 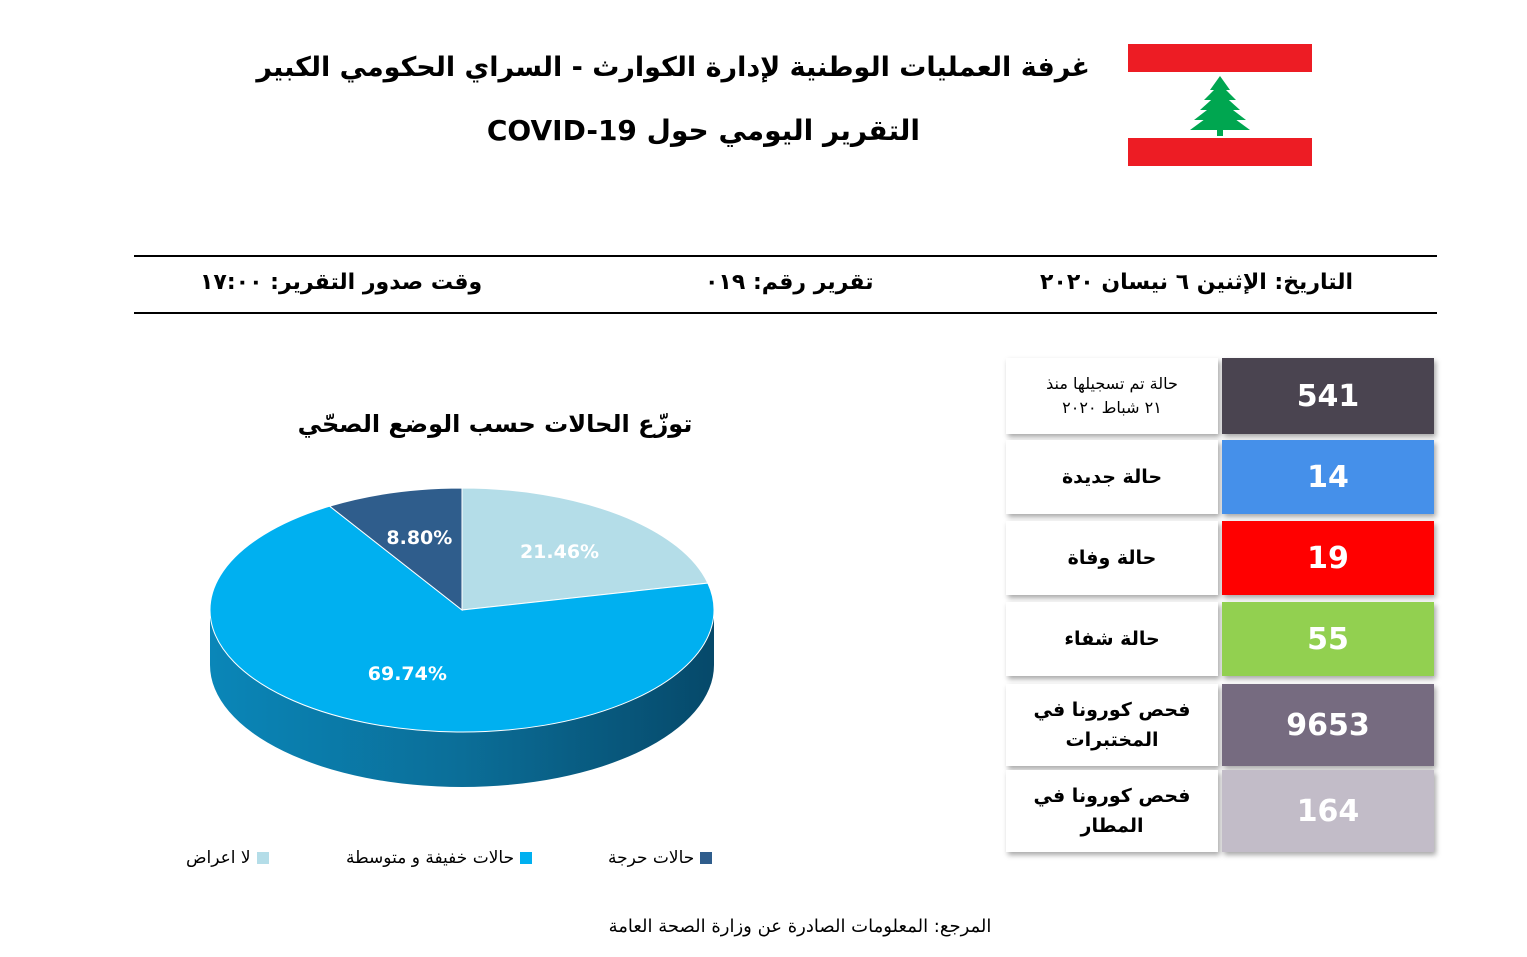 I want to click on stat-label: فحص كورونا في المطار, so click(x=1112, y=811).